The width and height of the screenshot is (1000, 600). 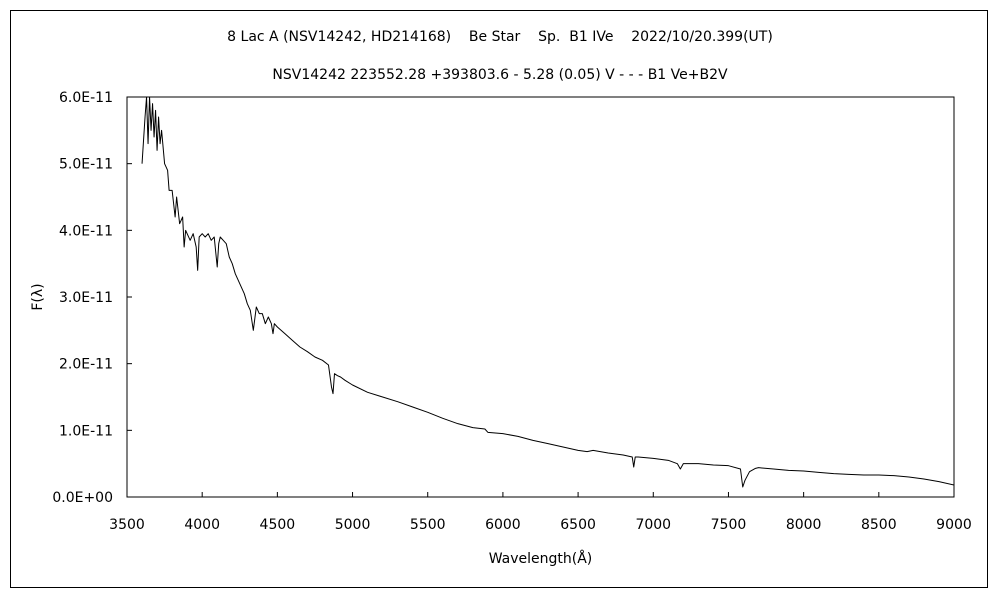 What do you see at coordinates (954, 525) in the screenshot?
I see `x-tick-label: 9000` at bounding box center [954, 525].